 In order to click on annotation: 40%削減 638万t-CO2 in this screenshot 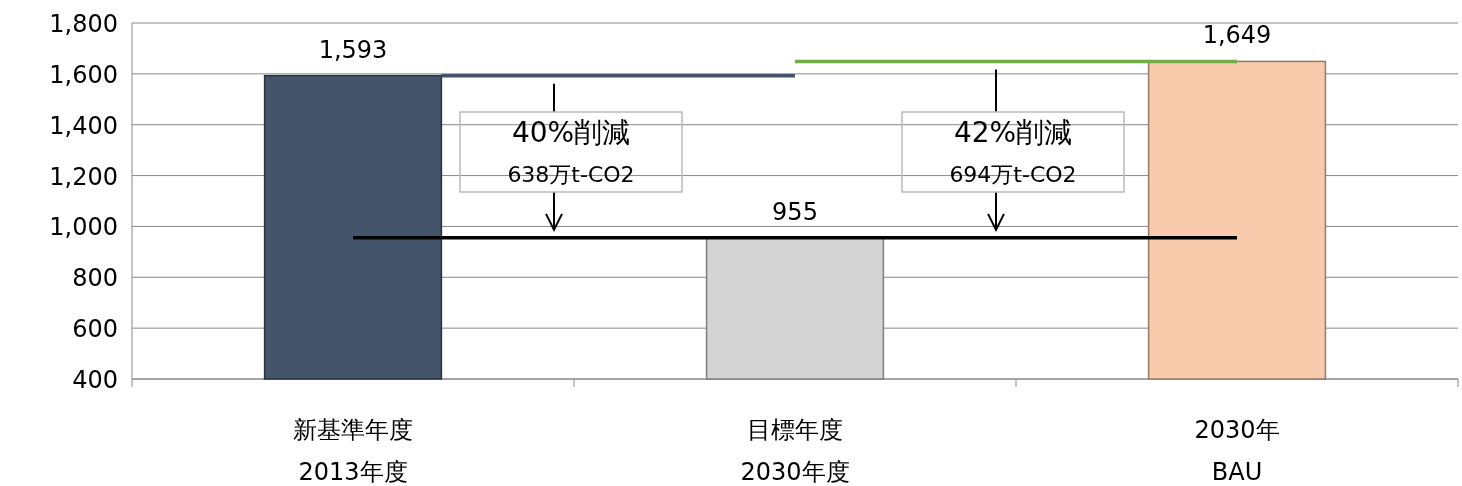, I will do `click(571, 151)`.